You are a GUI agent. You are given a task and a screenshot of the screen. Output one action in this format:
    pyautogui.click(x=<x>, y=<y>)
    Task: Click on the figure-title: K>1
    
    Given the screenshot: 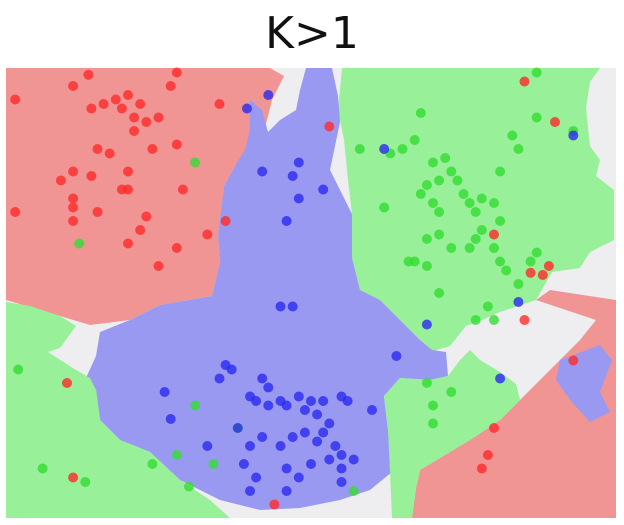 What is the action you would take?
    pyautogui.click(x=312, y=33)
    